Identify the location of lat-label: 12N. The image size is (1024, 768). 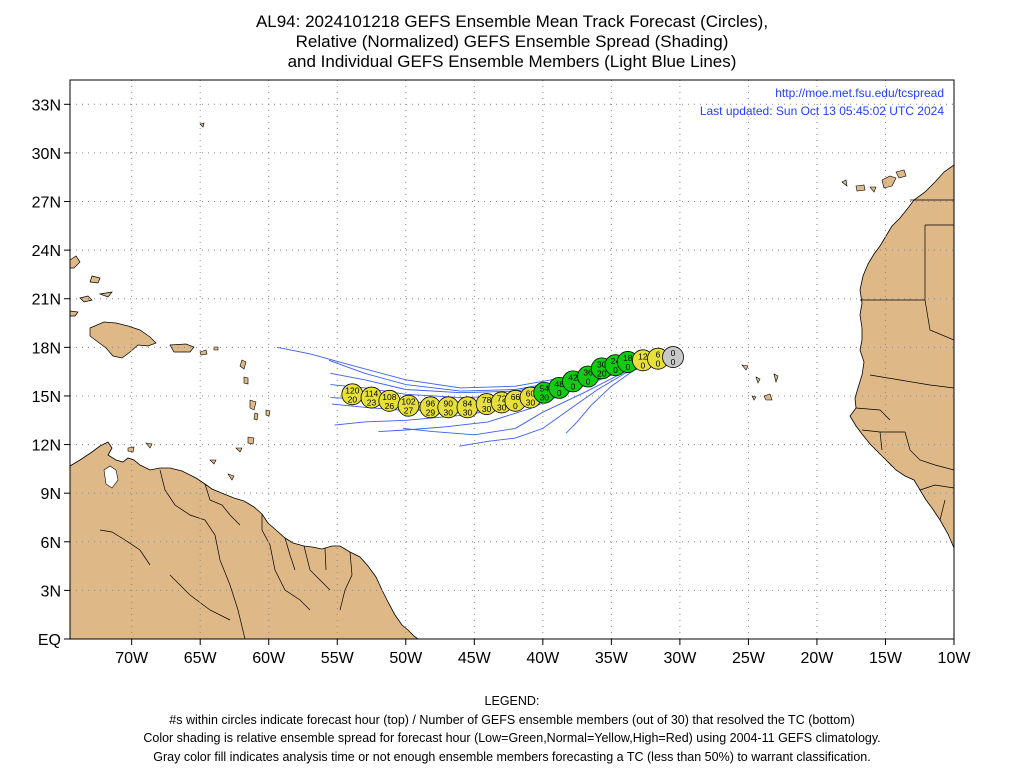
(46, 446).